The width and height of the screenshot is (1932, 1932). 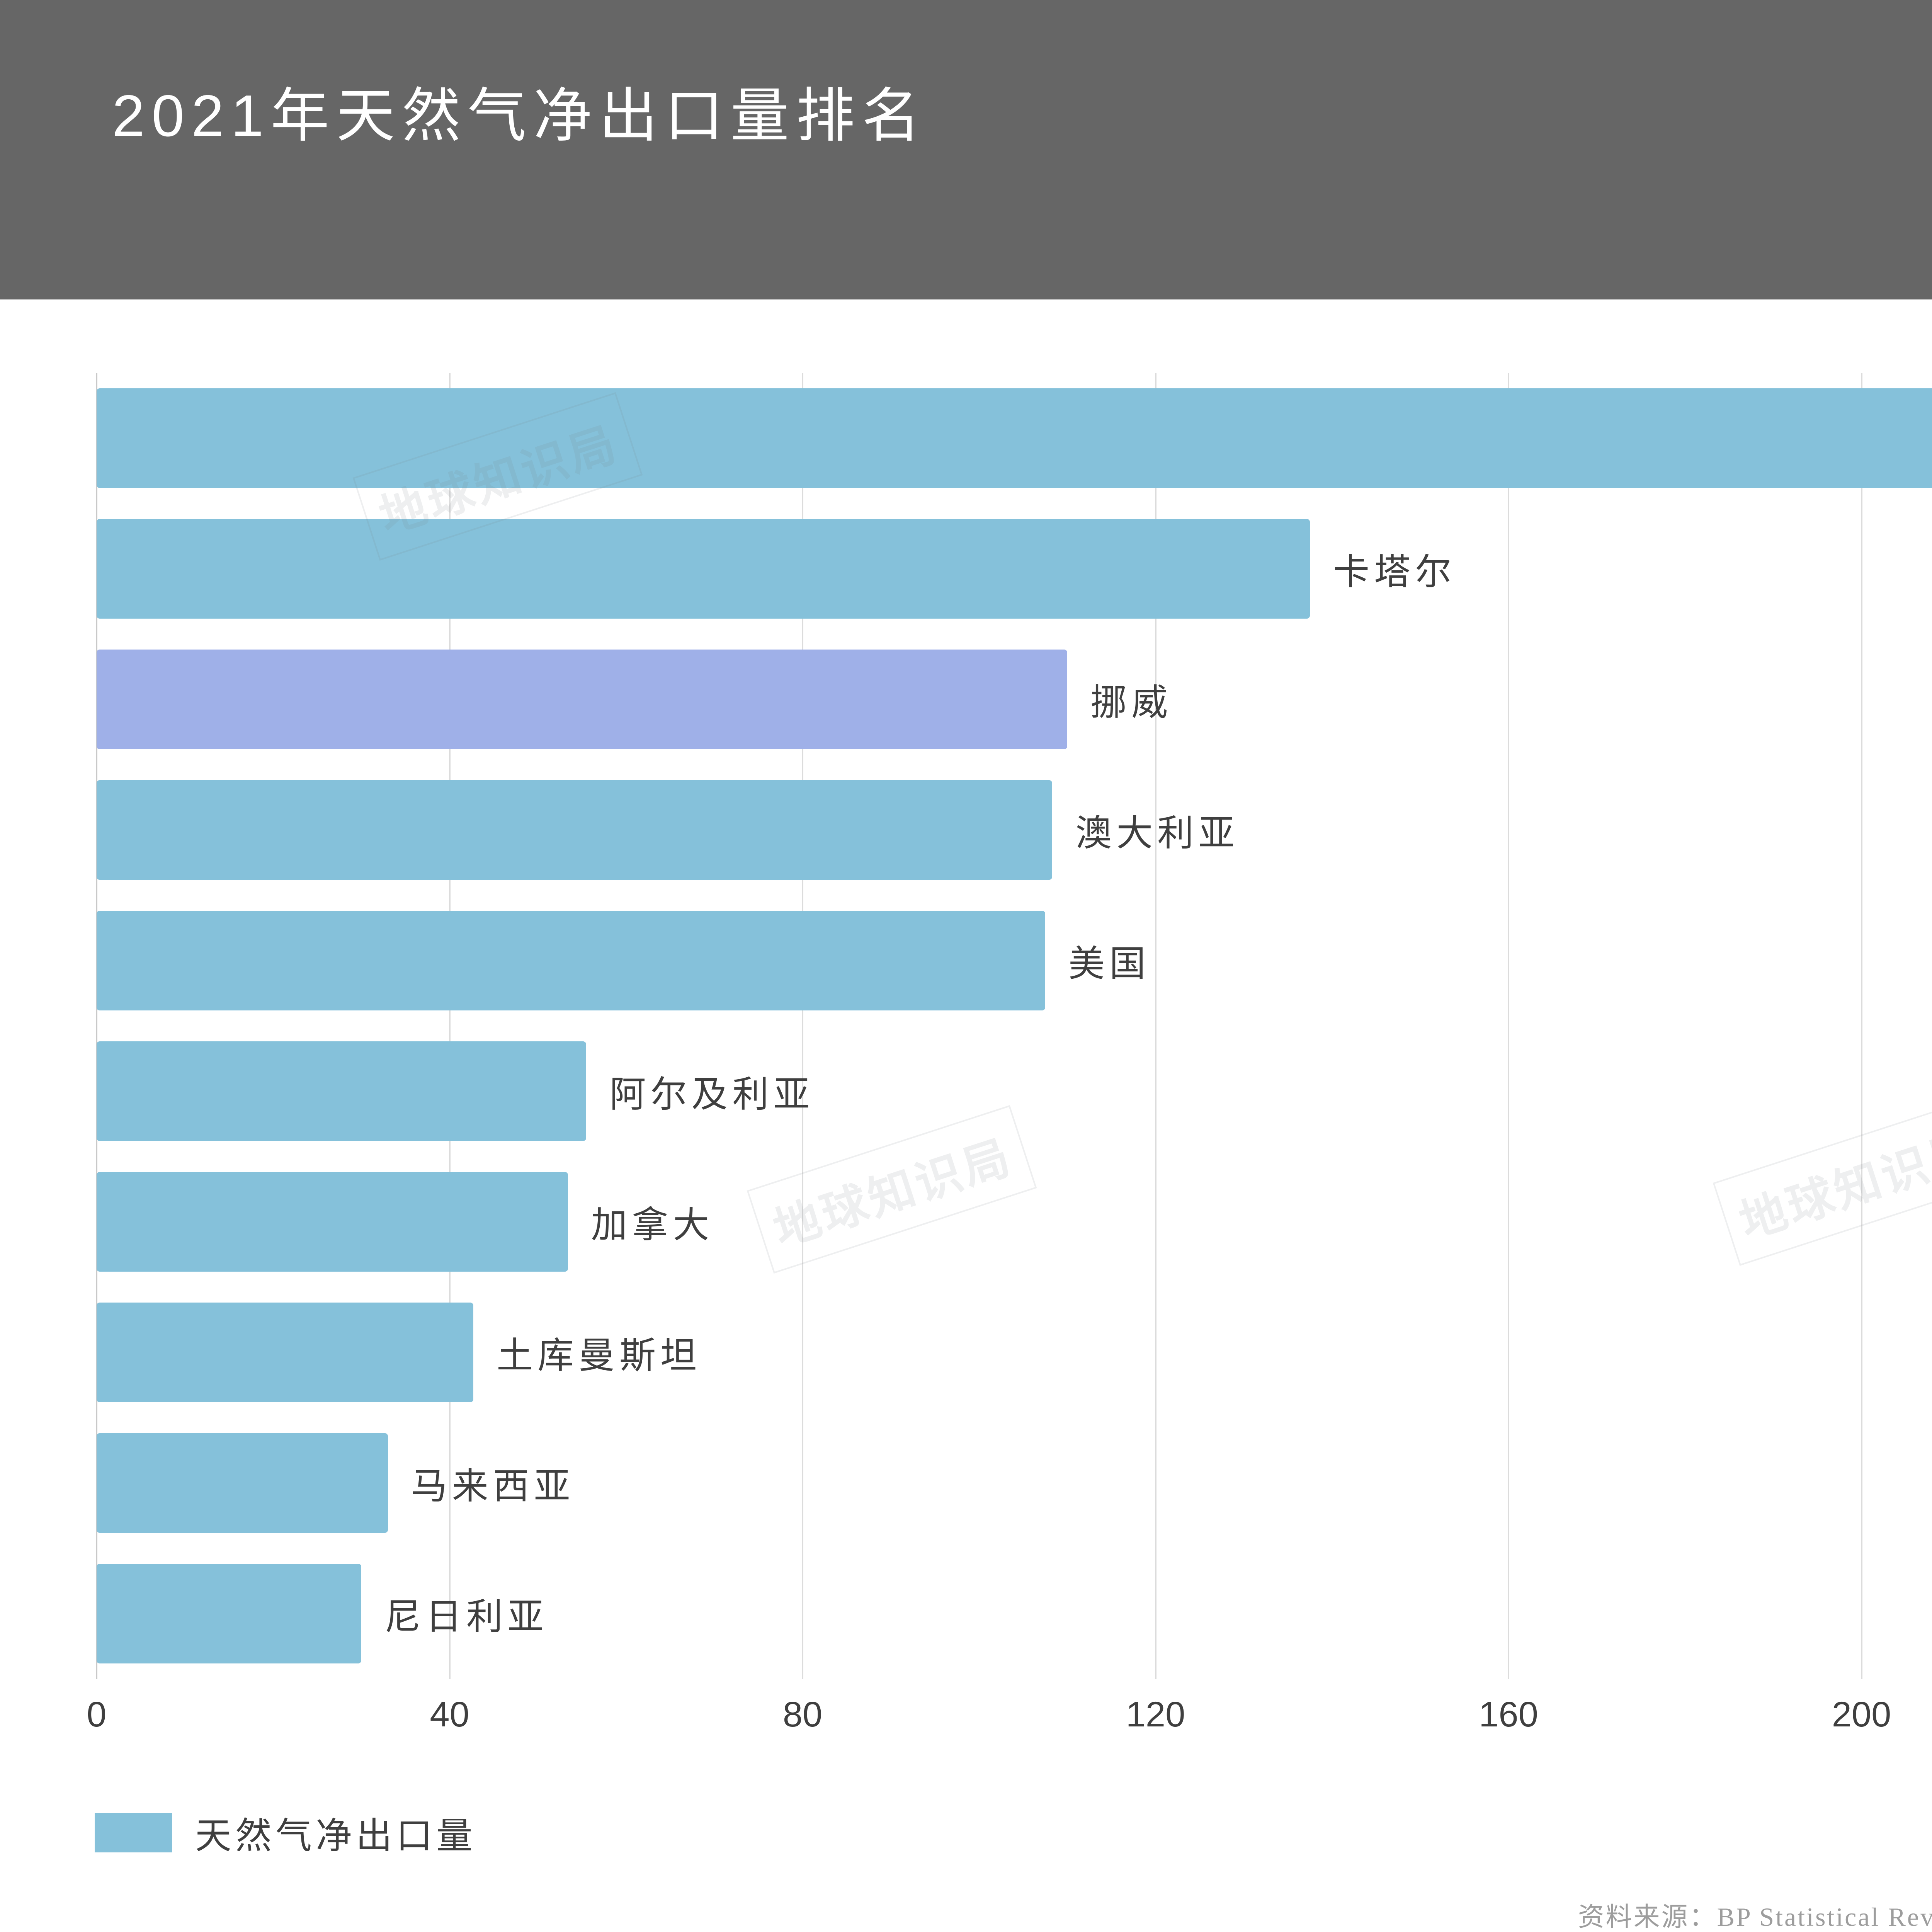 I want to click on bar-row: 挪威, so click(x=1014, y=699).